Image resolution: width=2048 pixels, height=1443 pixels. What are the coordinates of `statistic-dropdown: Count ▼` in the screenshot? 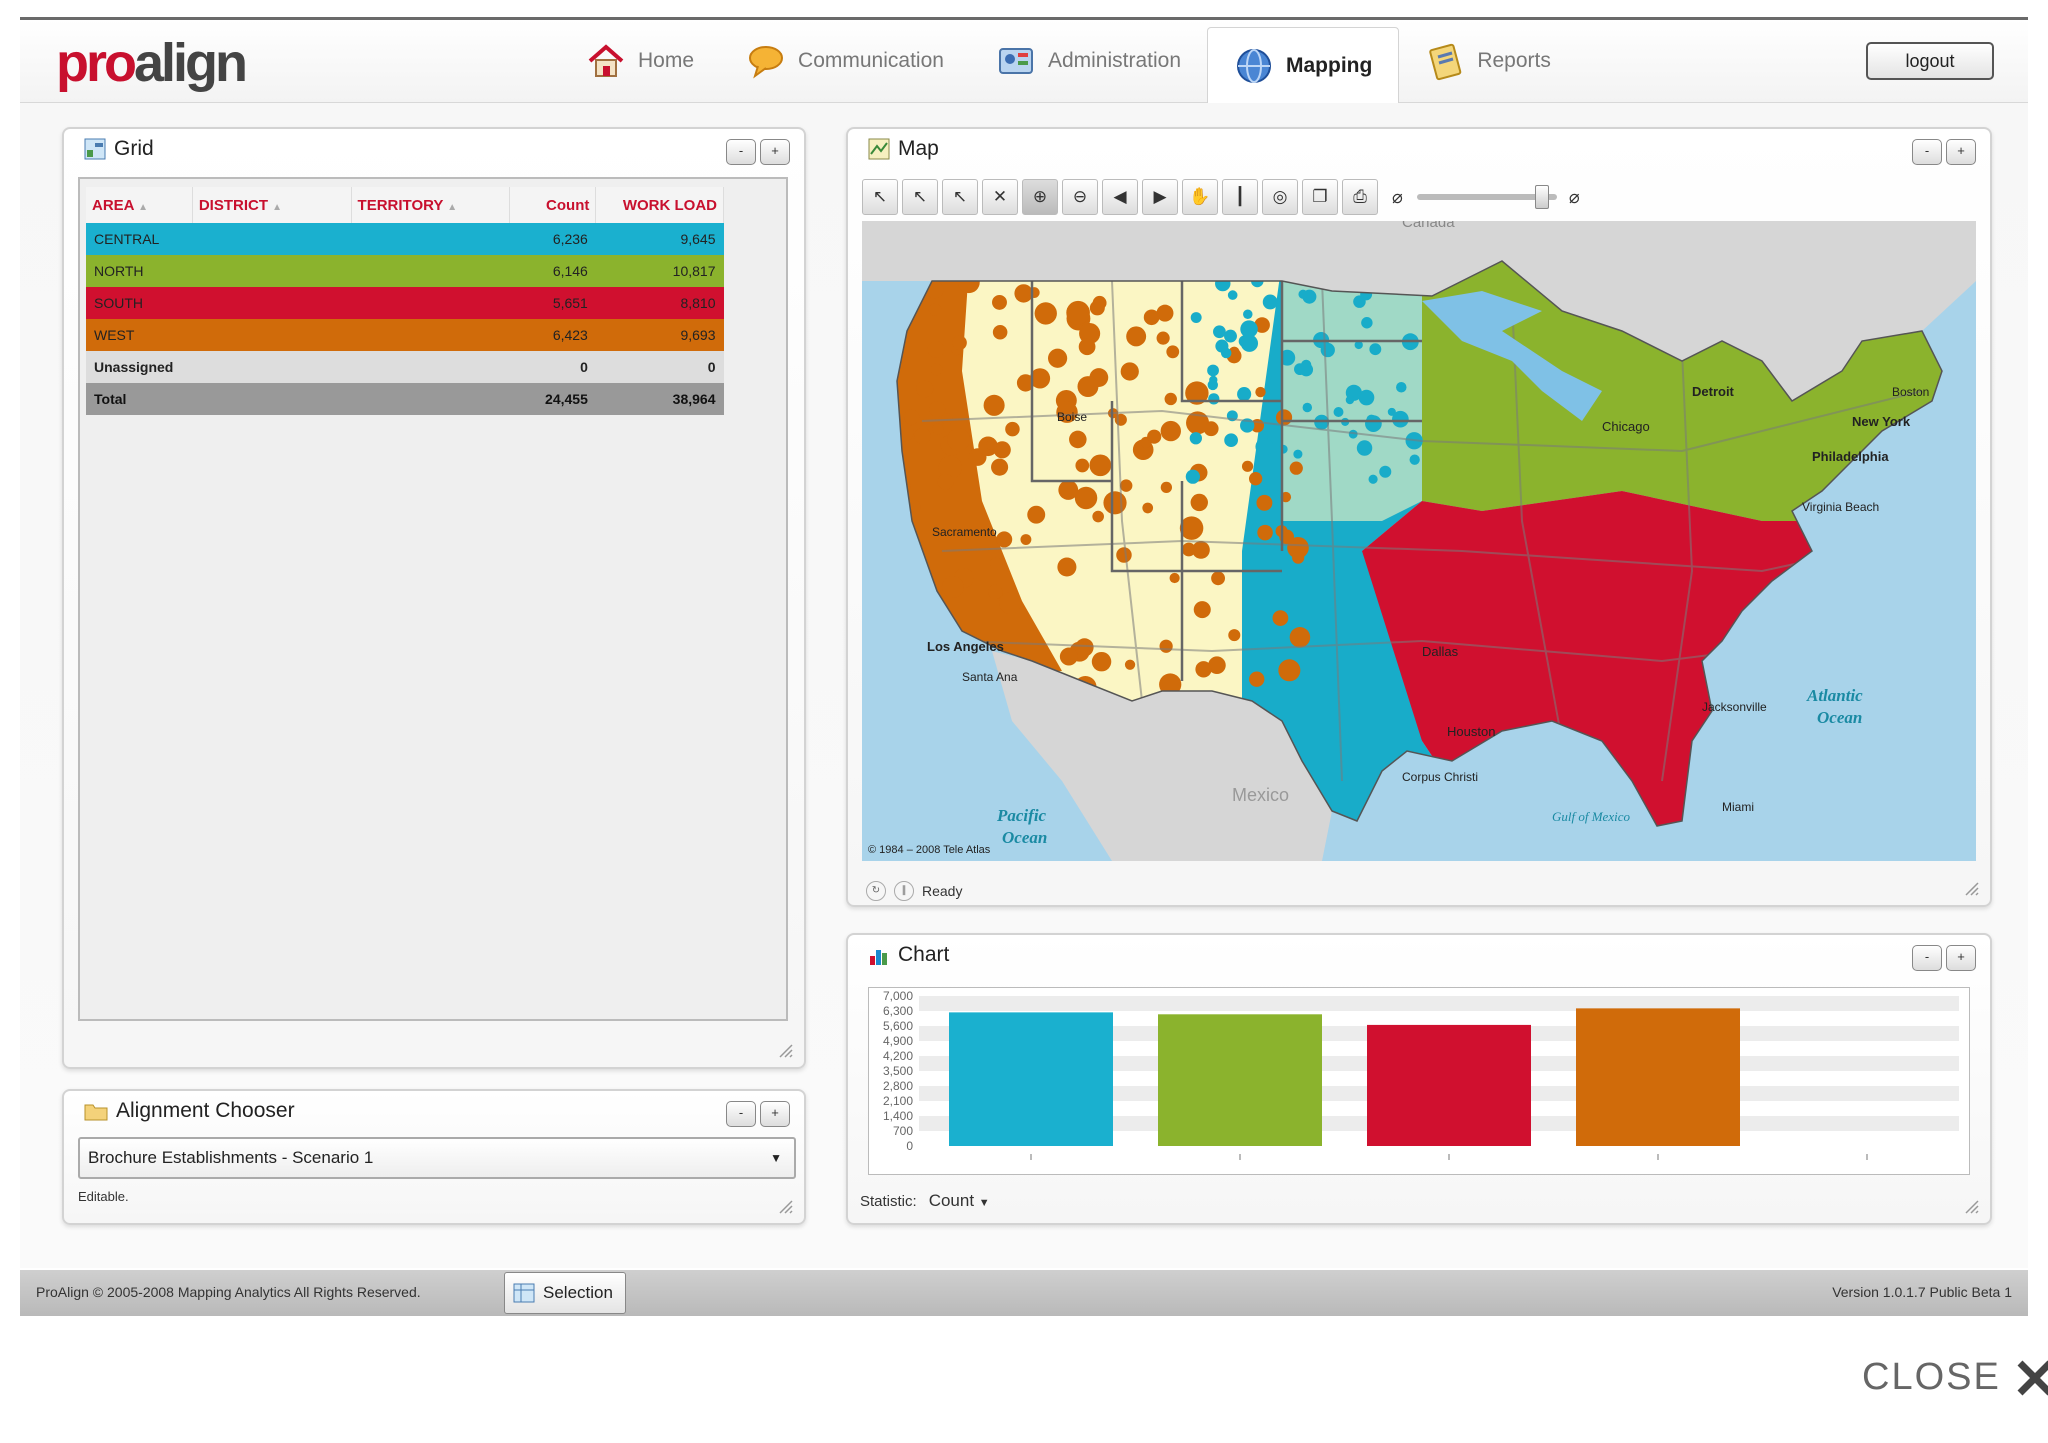 It's located at (959, 1200).